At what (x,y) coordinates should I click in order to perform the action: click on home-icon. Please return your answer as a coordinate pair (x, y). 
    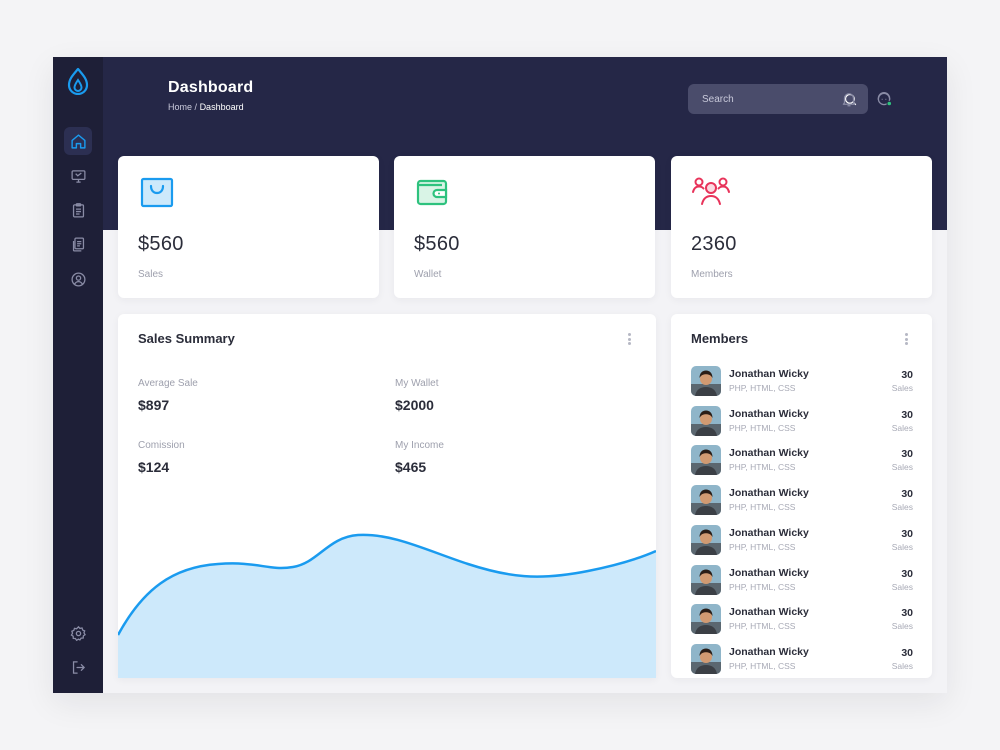
    Looking at the image, I should click on (78, 141).